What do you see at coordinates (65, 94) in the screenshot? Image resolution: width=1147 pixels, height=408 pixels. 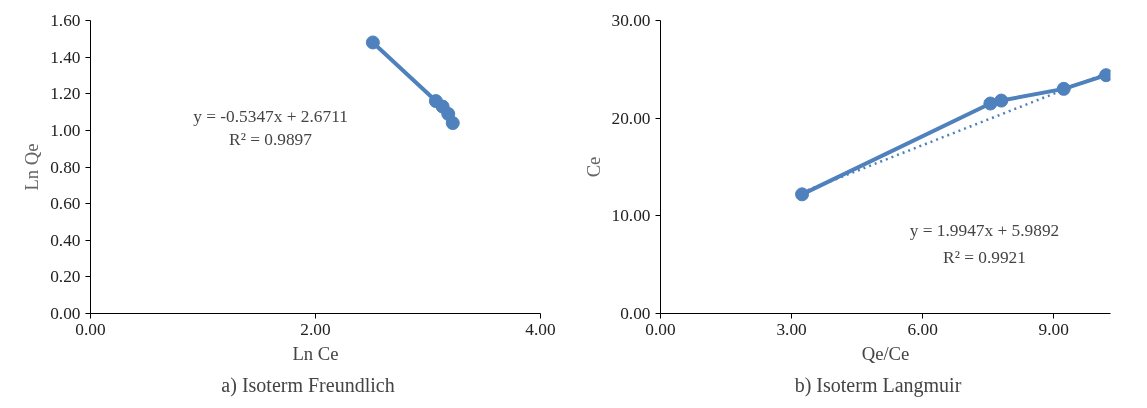 I see `y-tick-label: 1.20` at bounding box center [65, 94].